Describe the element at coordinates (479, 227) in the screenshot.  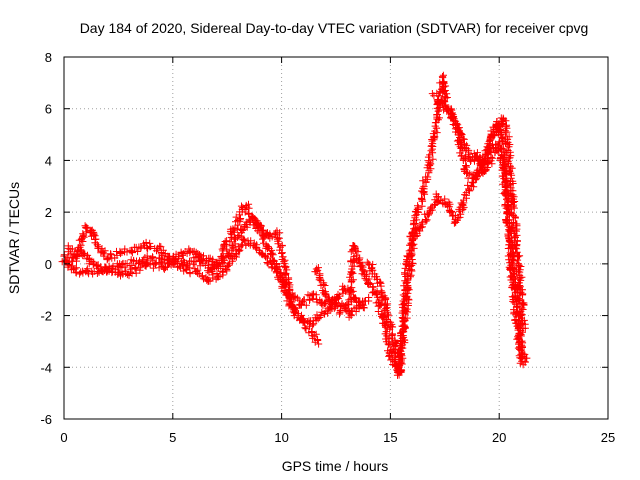
I see `series-track-f` at that location.